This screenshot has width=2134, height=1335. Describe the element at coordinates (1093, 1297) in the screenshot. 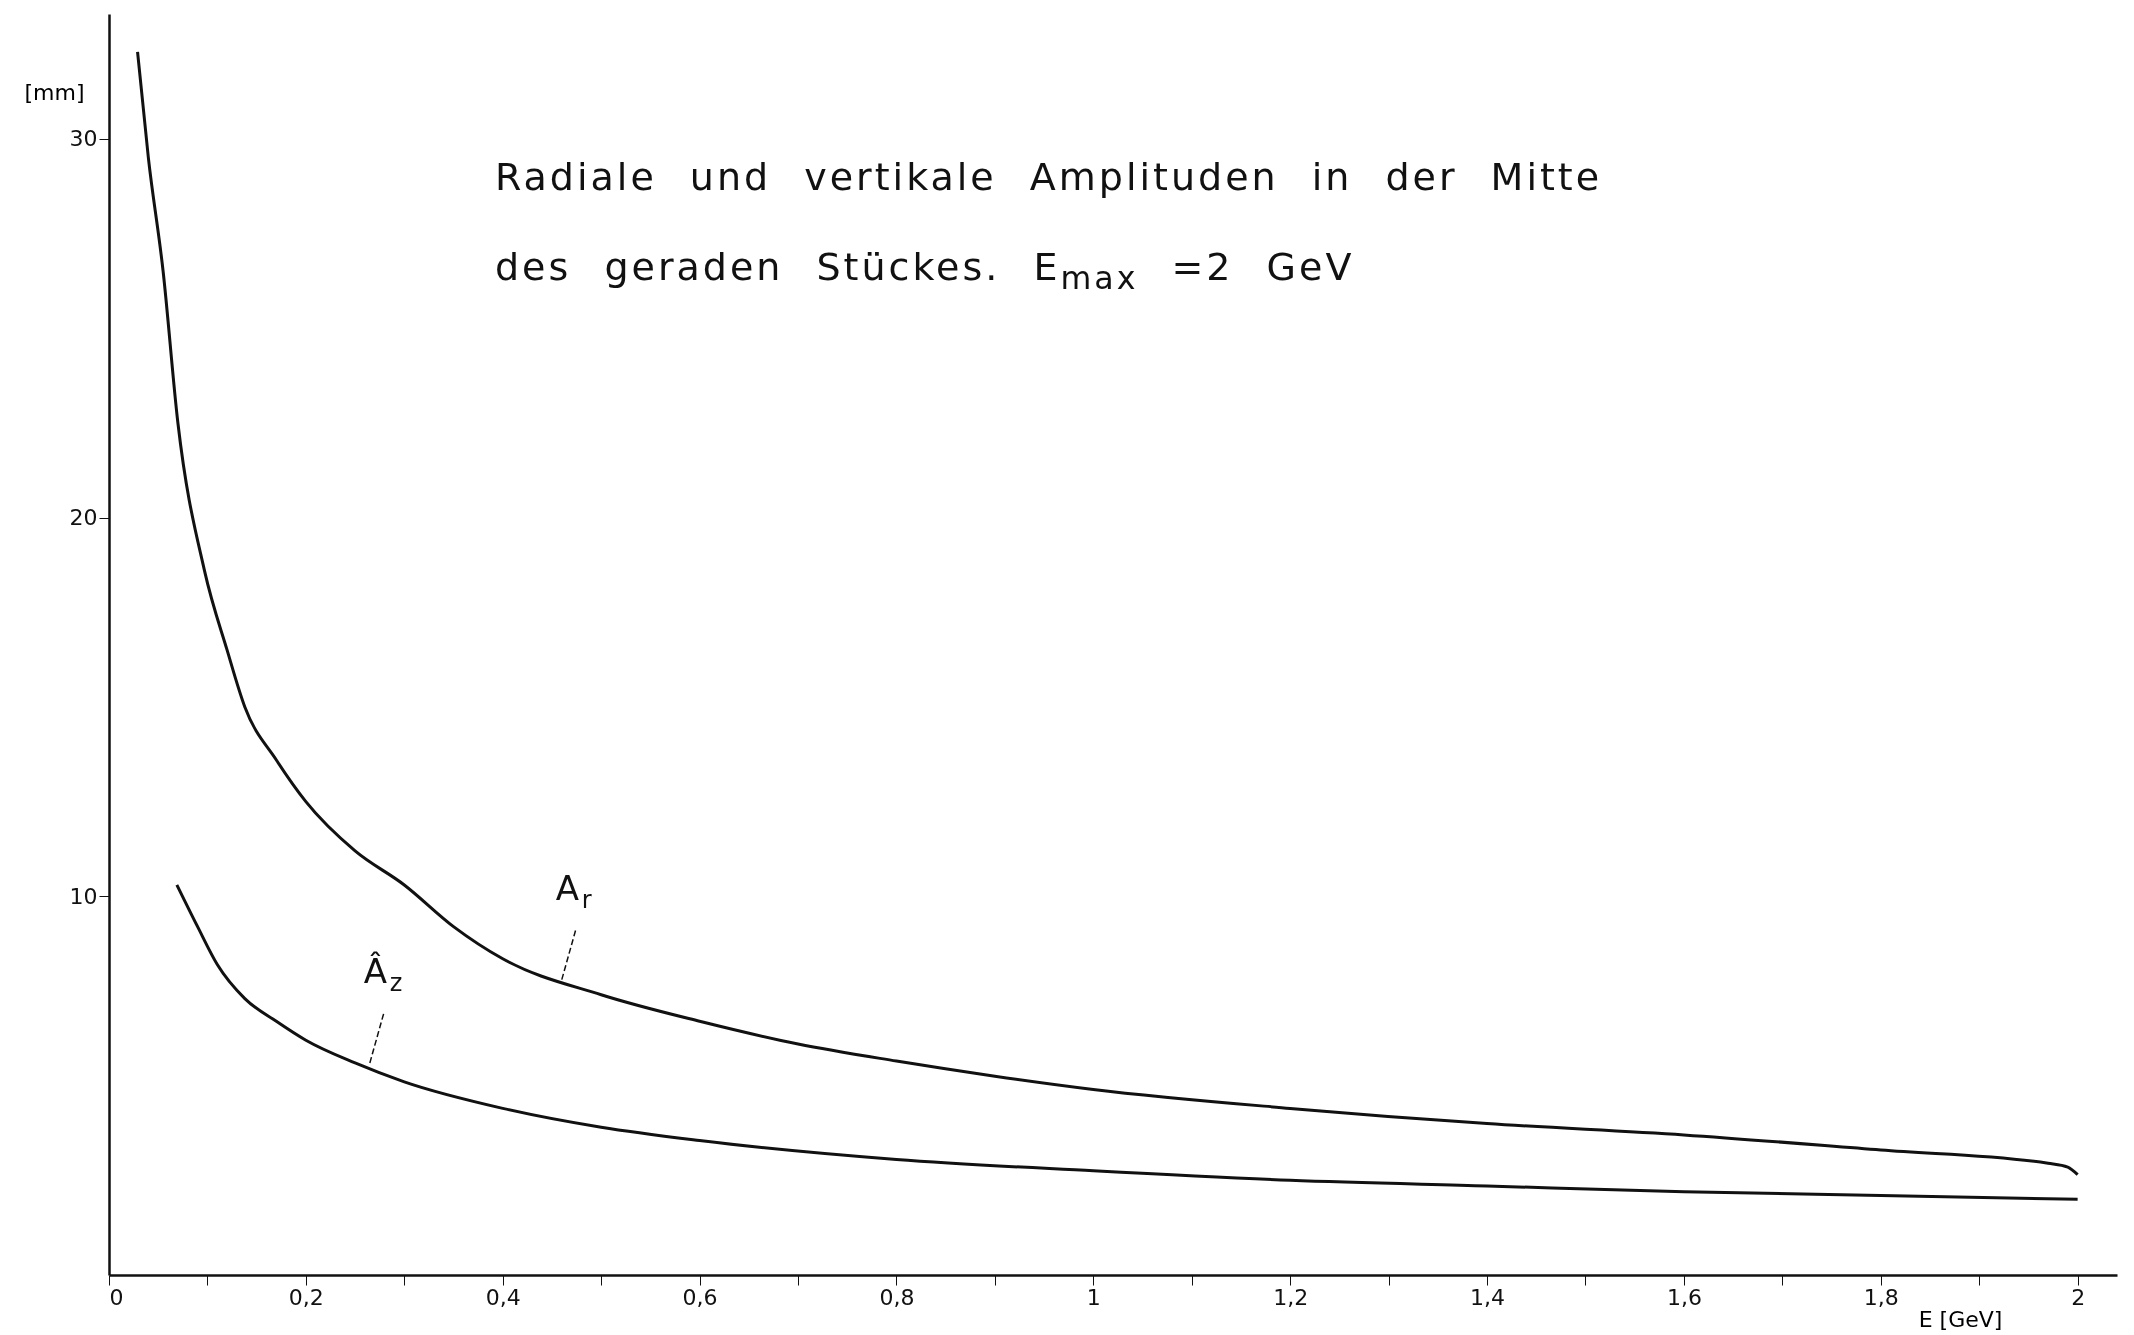

I see `x-tick-label: 1` at that location.